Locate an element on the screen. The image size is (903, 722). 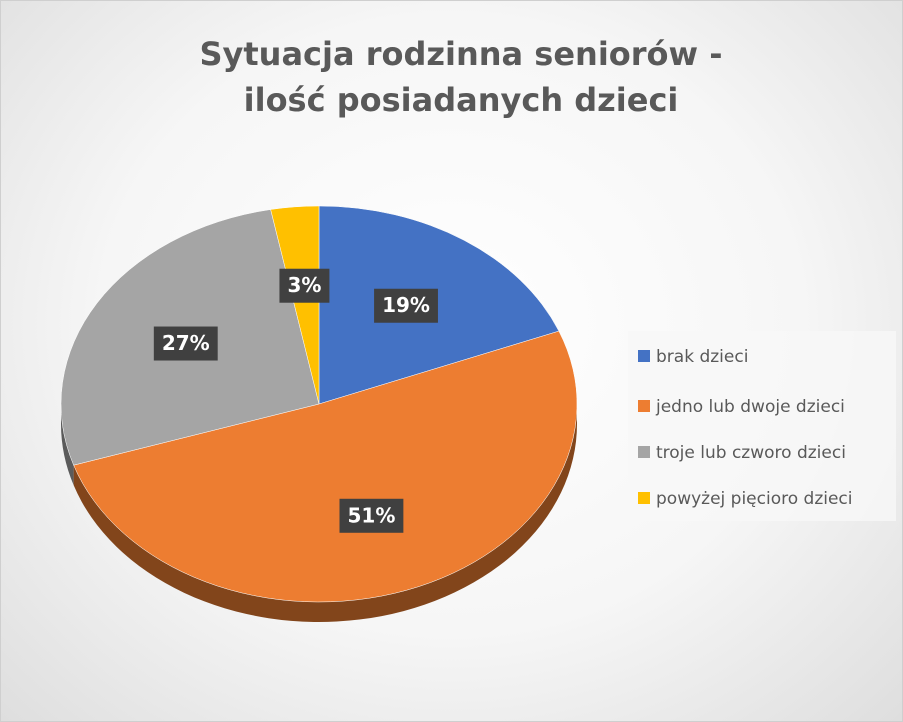
legend-label: powyżej pięcioro dzieci is located at coordinates (754, 499).